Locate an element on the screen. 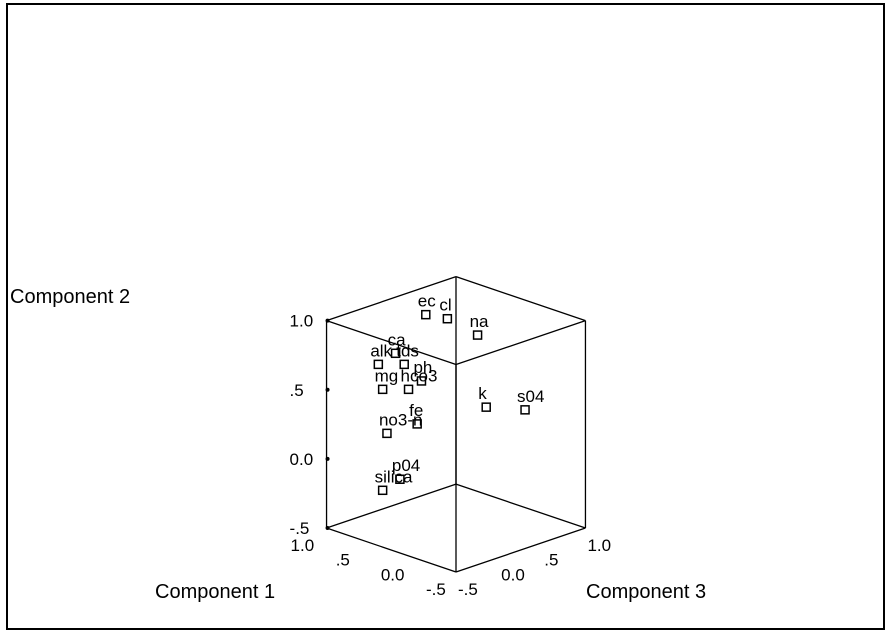 The height and width of the screenshot is (636, 893). data-point-group: hco3 is located at coordinates (419, 380).